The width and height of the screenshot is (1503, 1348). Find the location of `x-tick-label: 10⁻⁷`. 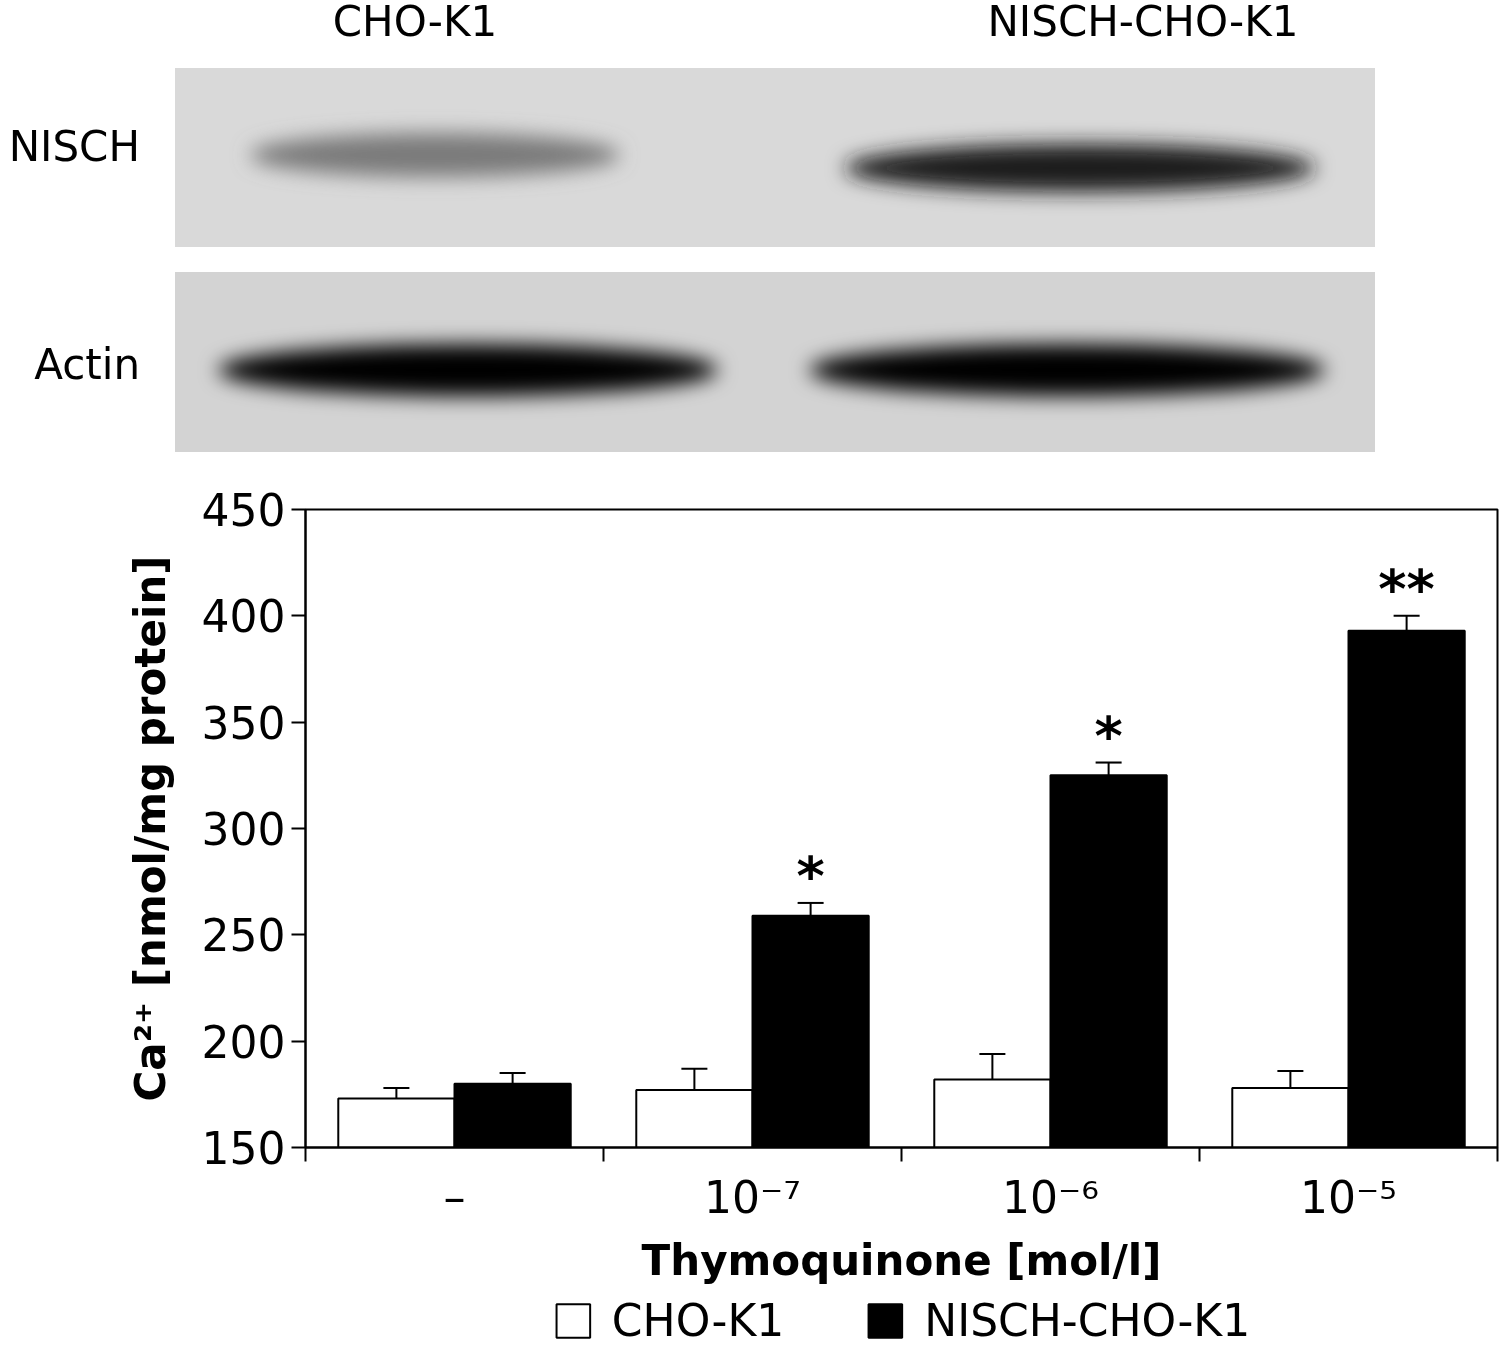

x-tick-label: 10⁻⁷ is located at coordinates (752, 1197).